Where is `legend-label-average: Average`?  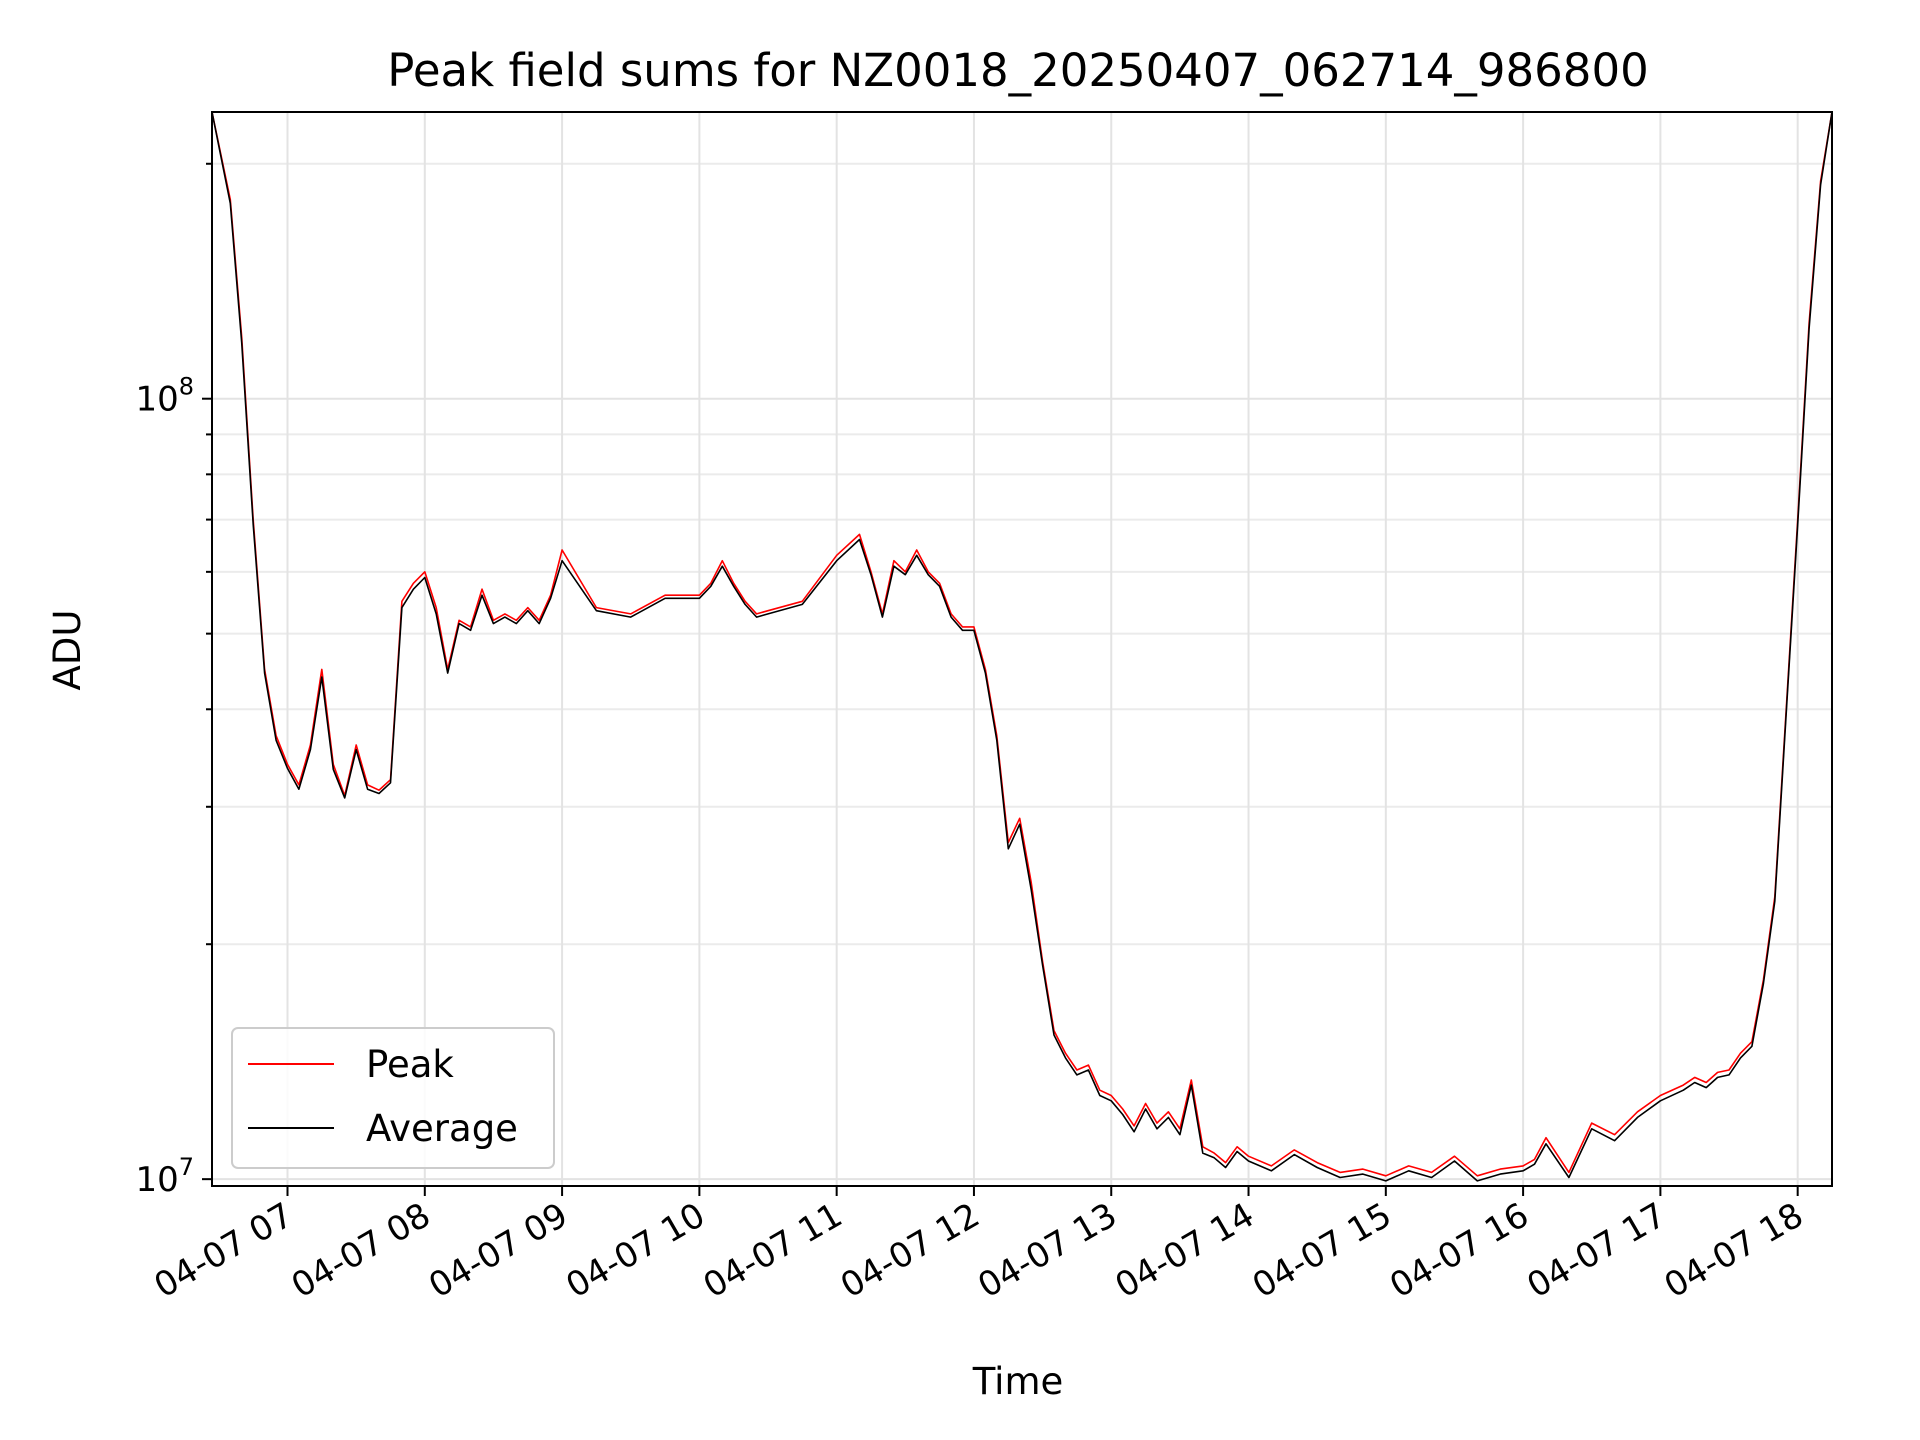
legend-label-average: Average is located at coordinates (442, 1128).